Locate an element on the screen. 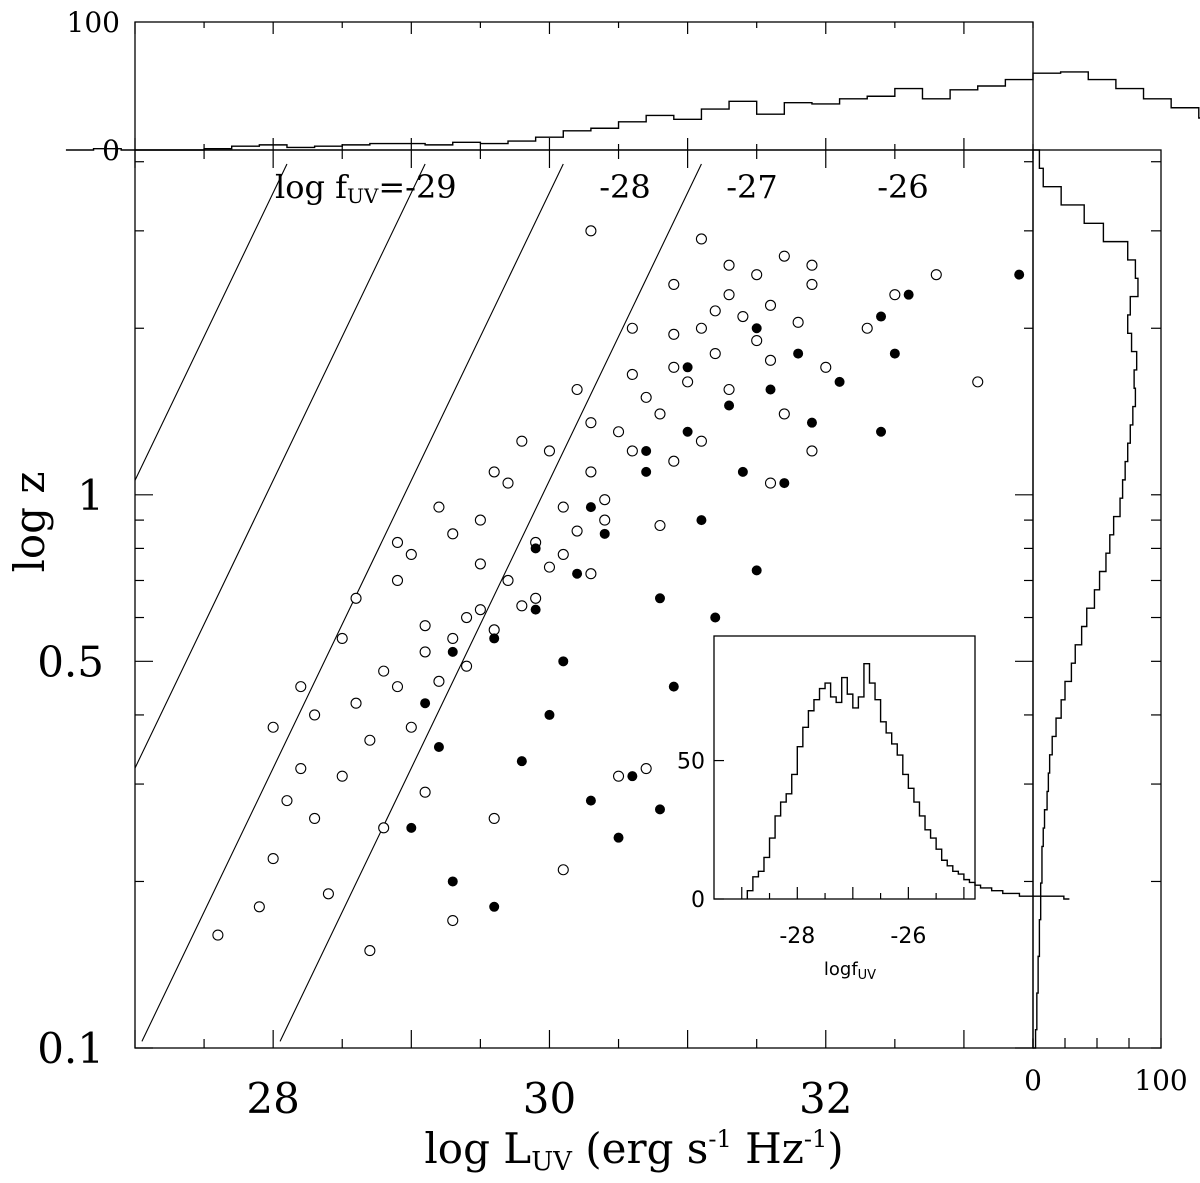 This screenshot has height=1183, width=1200. inset-y-tick-label: 50 is located at coordinates (691, 762).